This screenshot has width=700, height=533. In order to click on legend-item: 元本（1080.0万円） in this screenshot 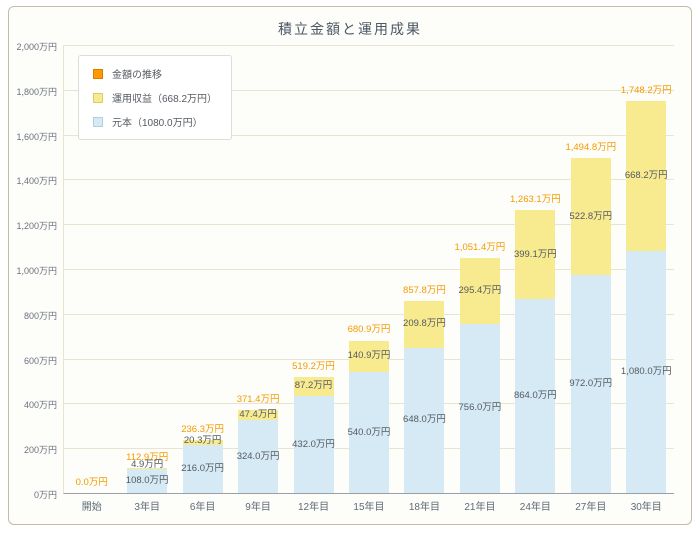, I will do `click(155, 121)`.